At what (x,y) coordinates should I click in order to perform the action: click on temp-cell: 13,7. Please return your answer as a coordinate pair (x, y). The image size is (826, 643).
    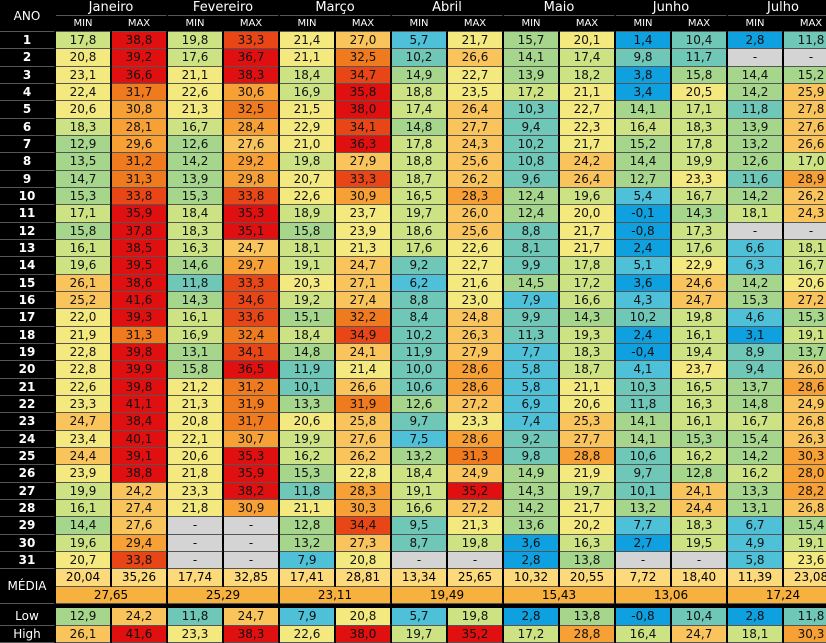
    Looking at the image, I should click on (805, 352).